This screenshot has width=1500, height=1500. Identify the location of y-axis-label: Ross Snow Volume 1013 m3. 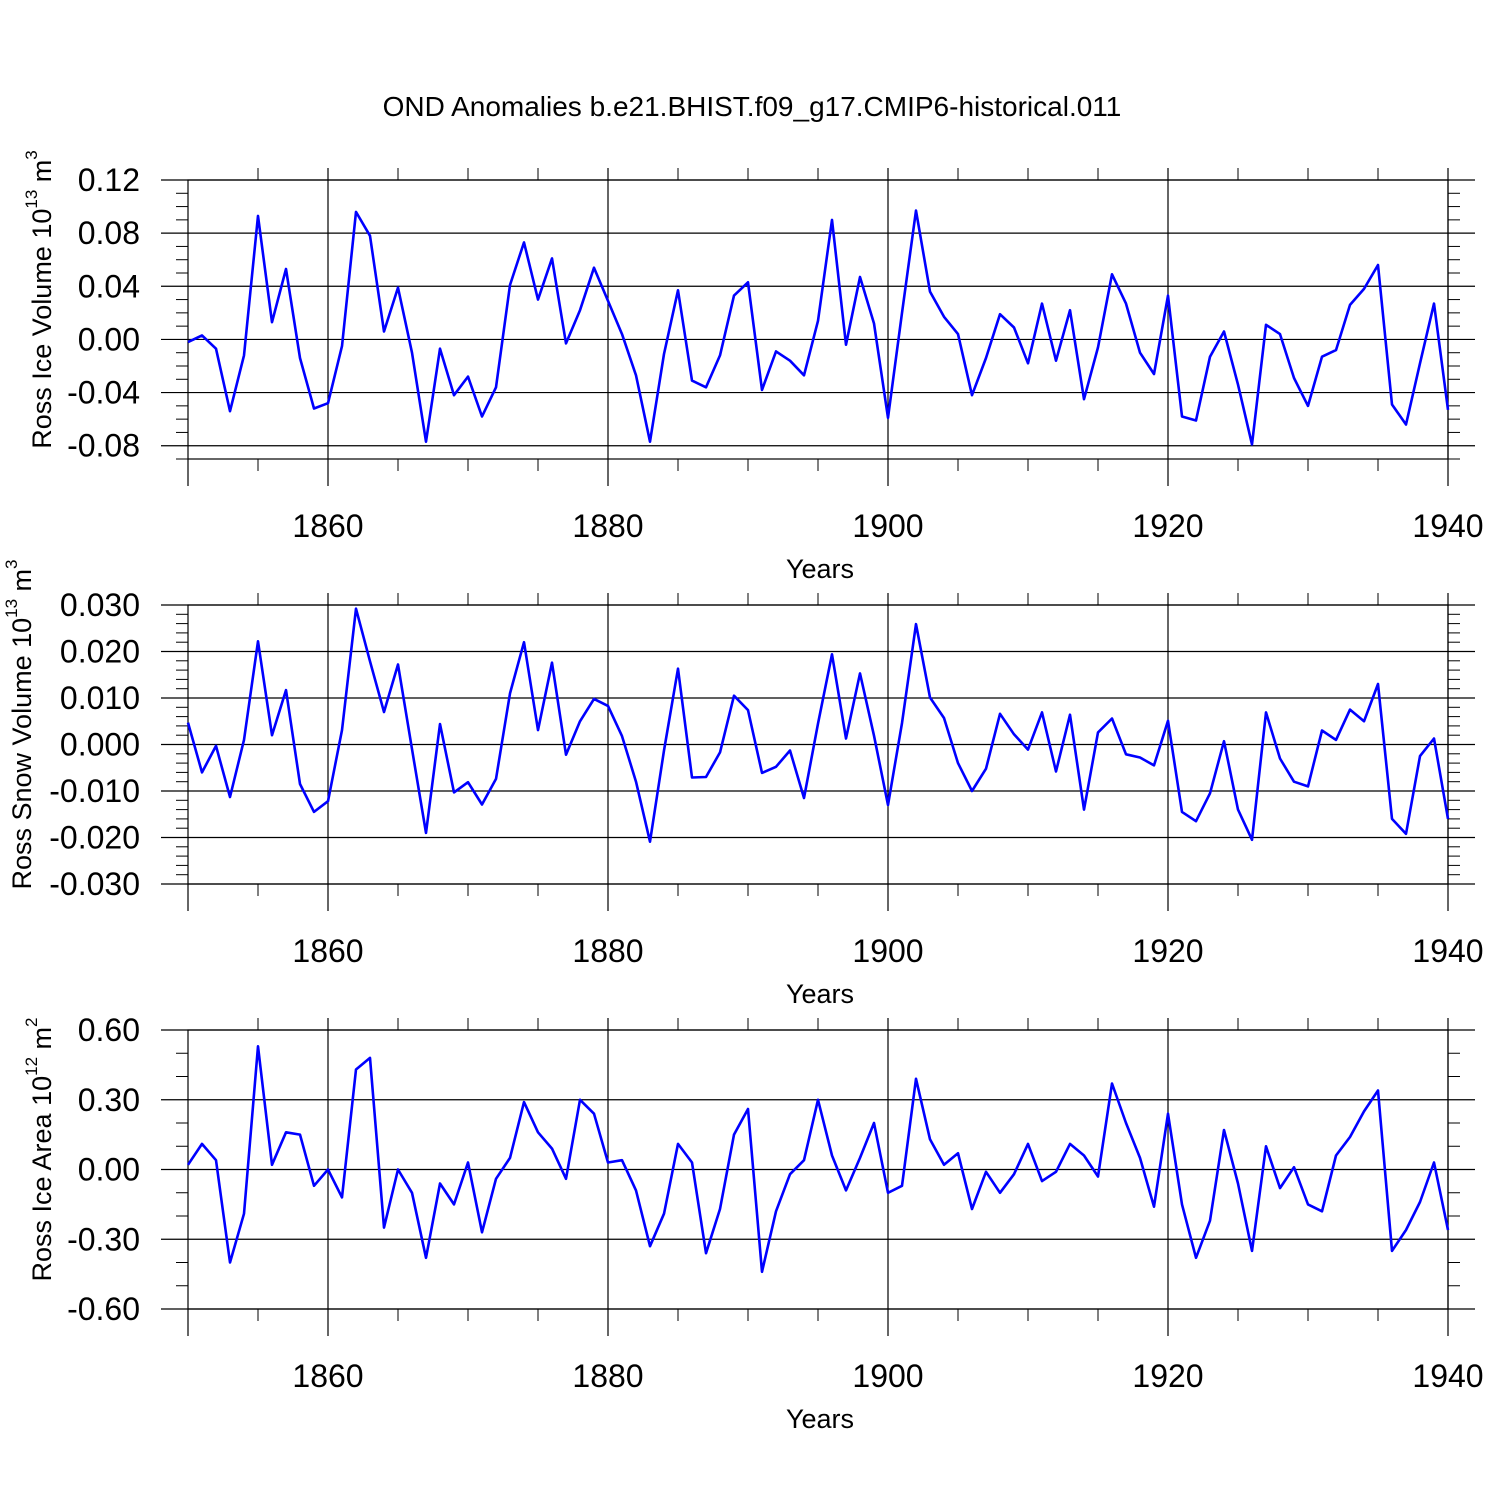
(20, 724).